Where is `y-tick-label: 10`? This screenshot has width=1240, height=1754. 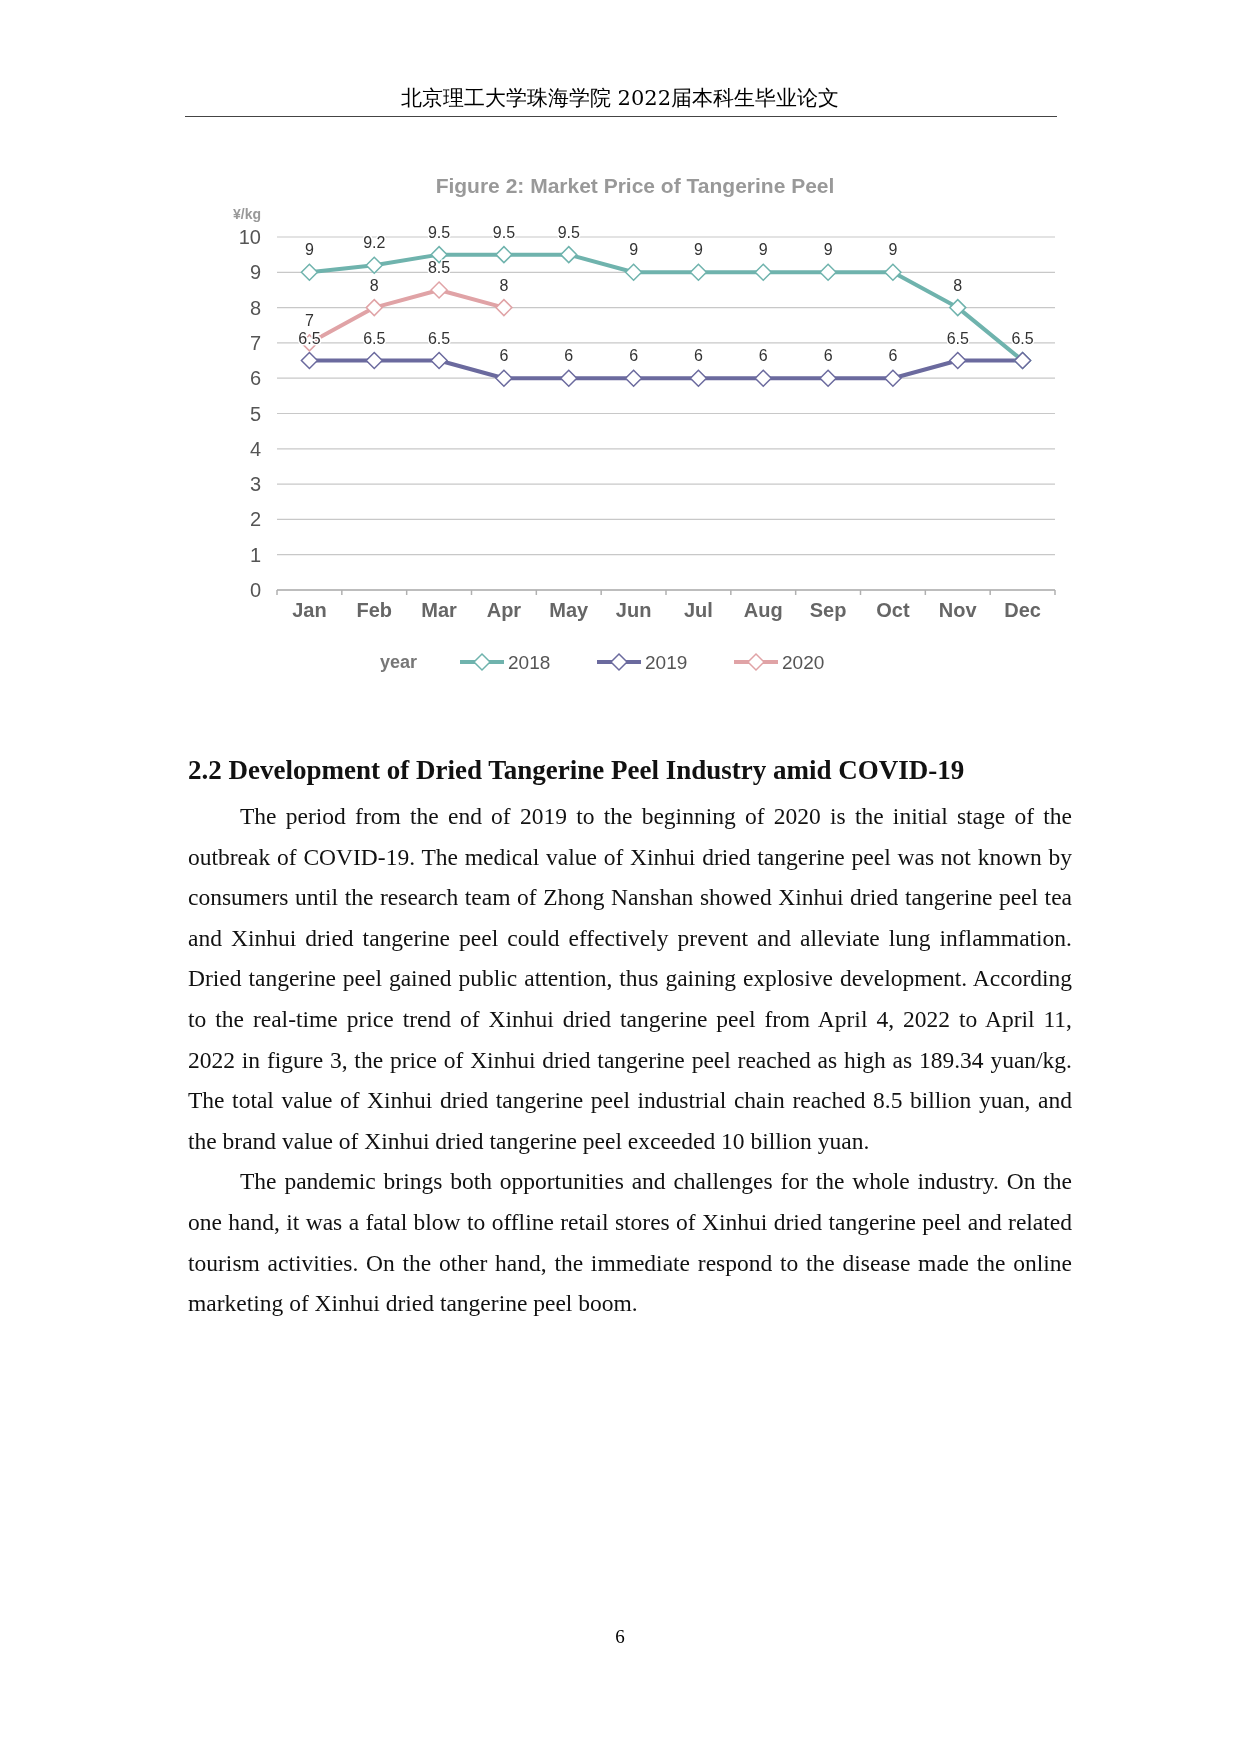
y-tick-label: 10 is located at coordinates (249, 237).